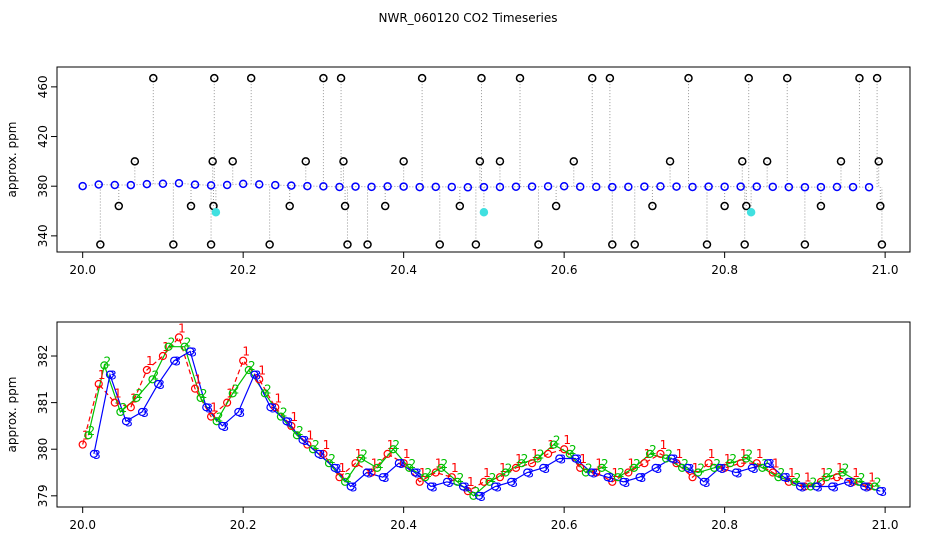 This screenshot has height=540, width=936. Describe the element at coordinates (403, 525) in the screenshot. I see `x-tick-label: 20.4` at that location.